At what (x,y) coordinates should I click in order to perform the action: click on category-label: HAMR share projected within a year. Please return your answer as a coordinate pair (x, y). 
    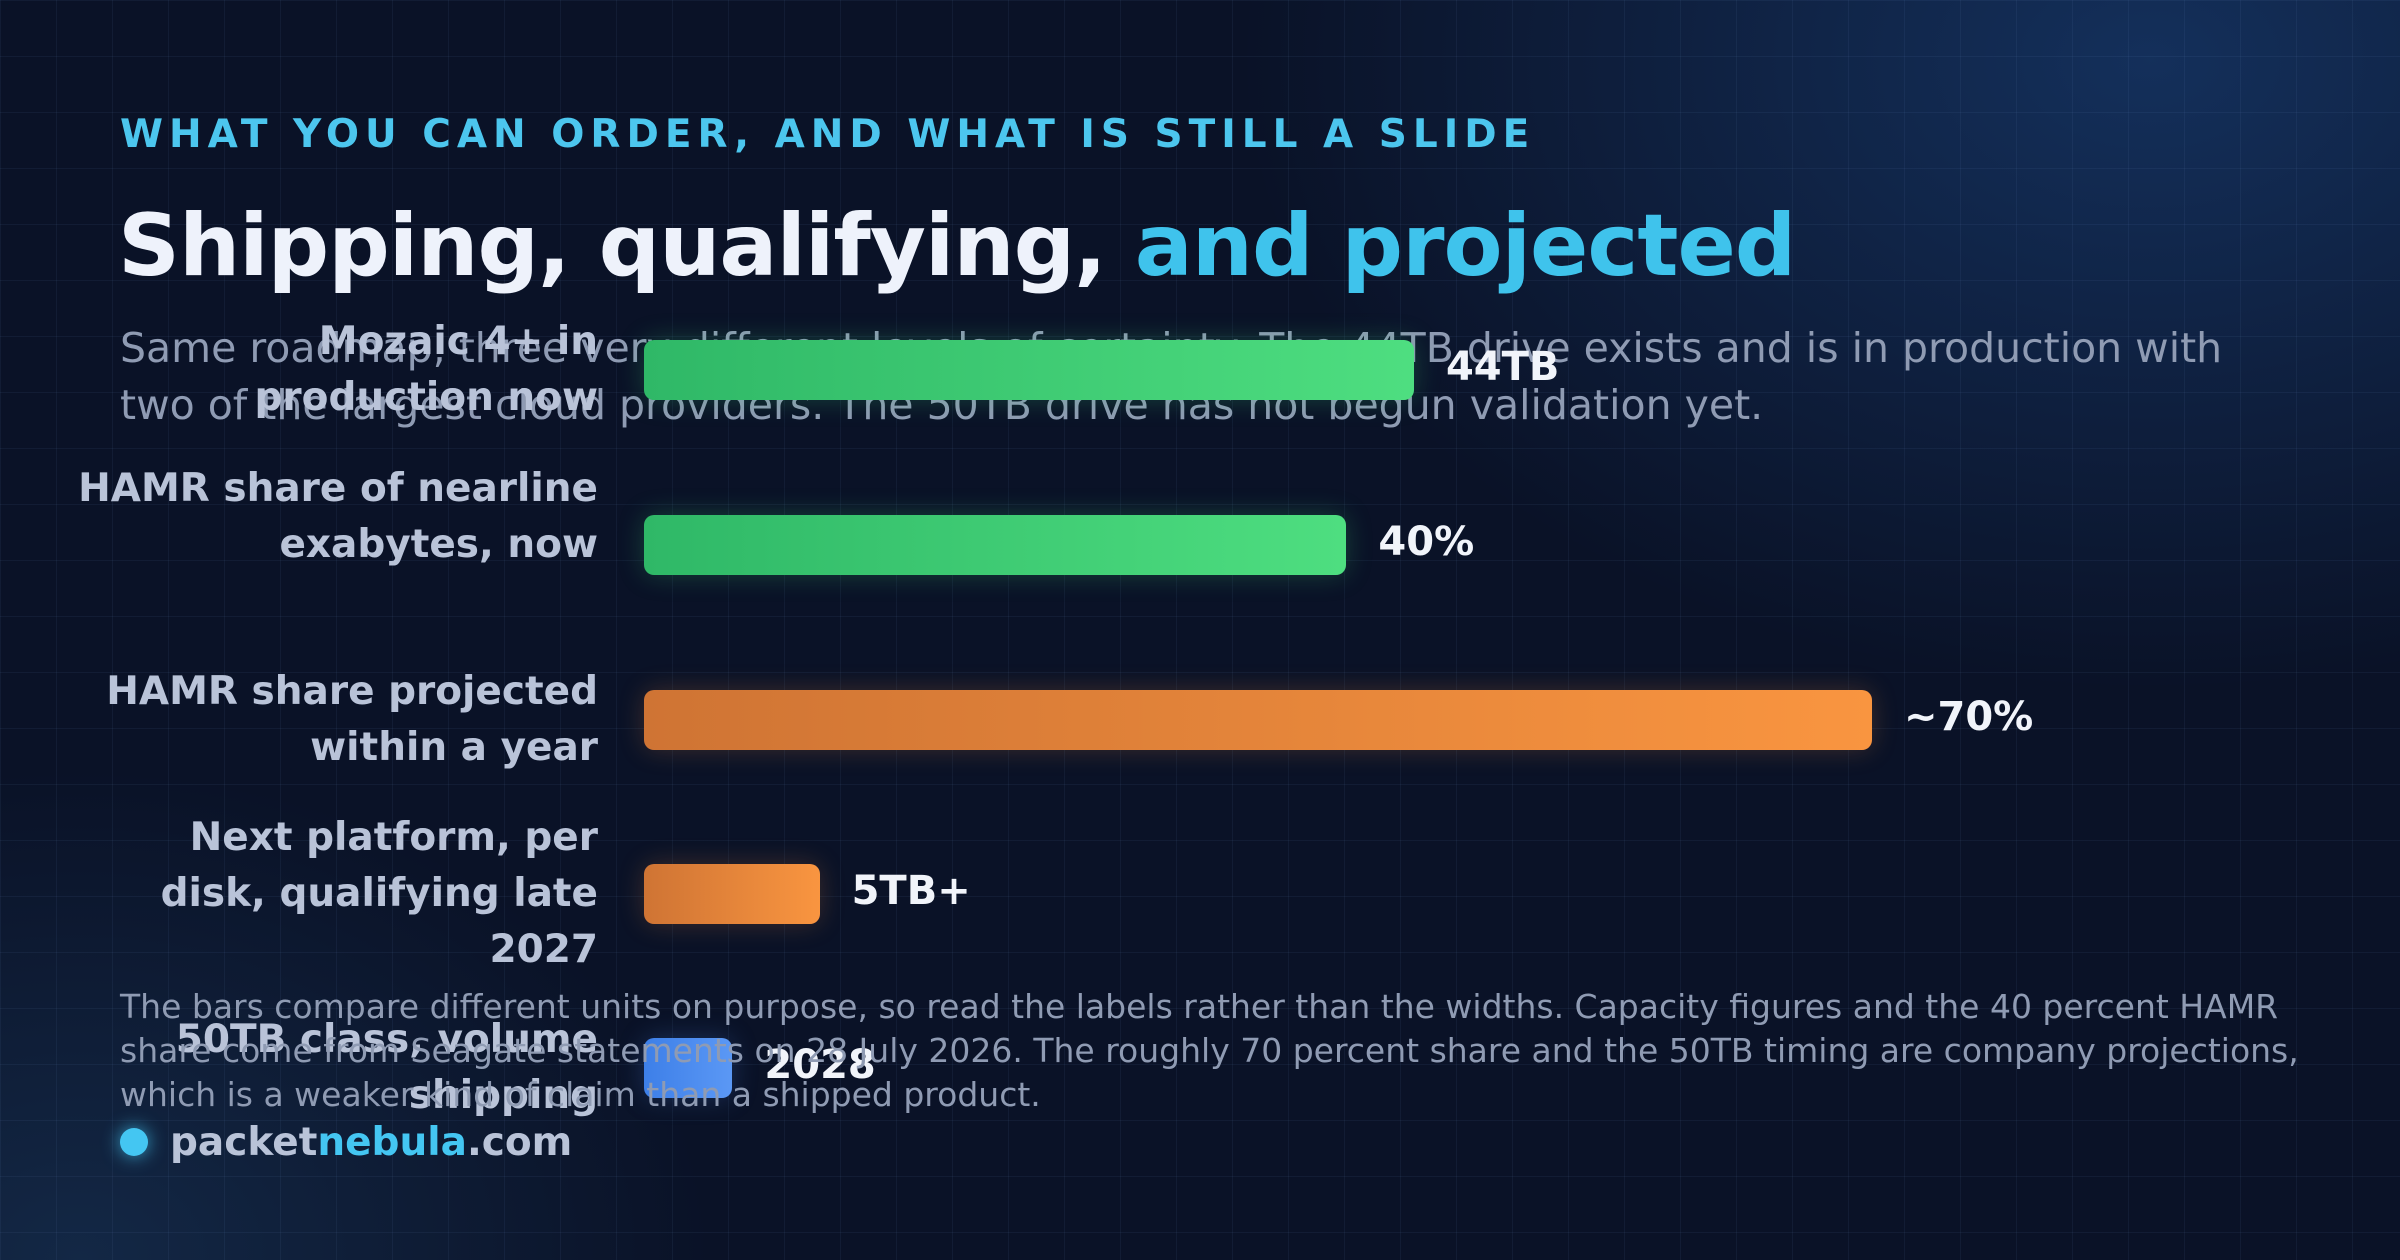
    Looking at the image, I should click on (352, 719).